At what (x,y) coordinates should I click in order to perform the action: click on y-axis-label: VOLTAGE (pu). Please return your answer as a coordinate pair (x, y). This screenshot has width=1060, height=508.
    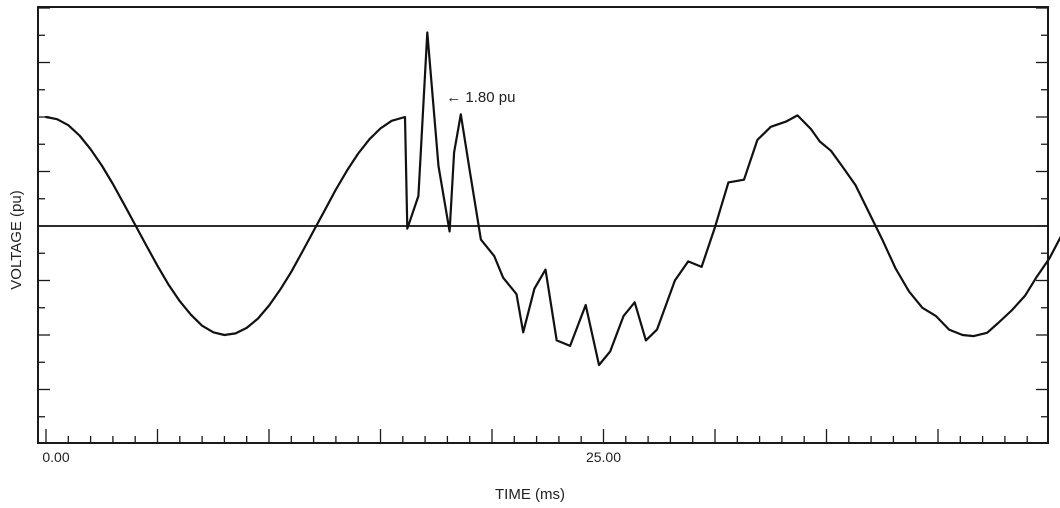
    Looking at the image, I should click on (16, 239).